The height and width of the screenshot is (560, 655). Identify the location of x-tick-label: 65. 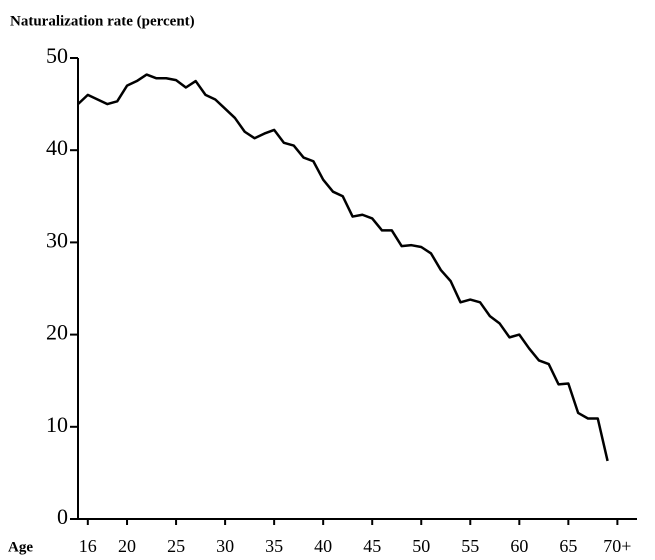
(568, 546).